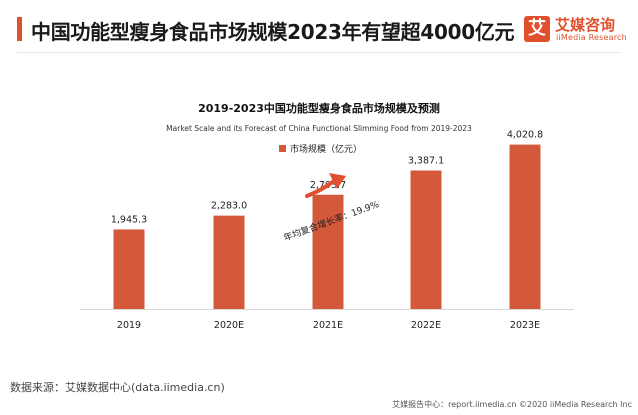  Describe the element at coordinates (337, 181) in the screenshot. I see `growth-arrowhead-icon` at that location.